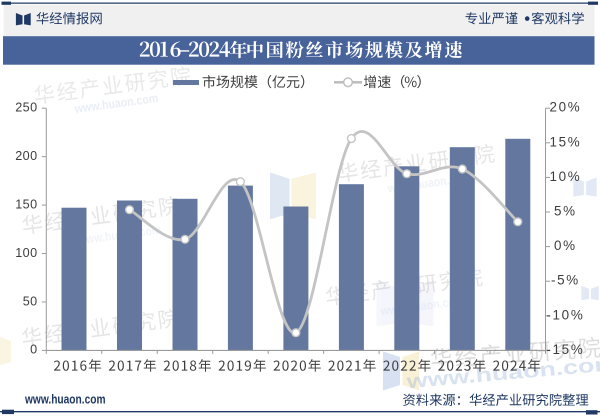 The image size is (600, 418). I want to click on svg-text: 15%, so click(565, 141).